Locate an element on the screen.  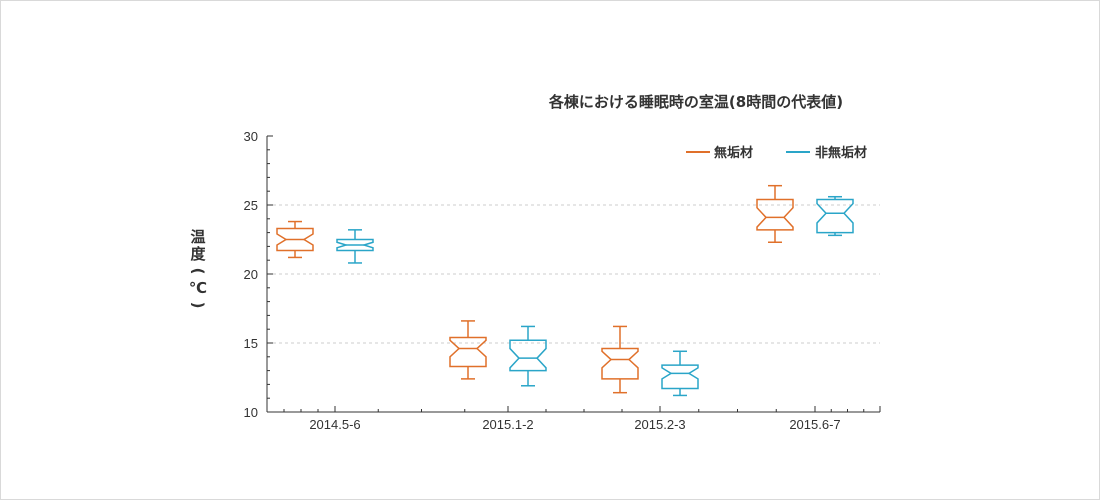
y-axis-label-char: 度 is located at coordinates (198, 254).